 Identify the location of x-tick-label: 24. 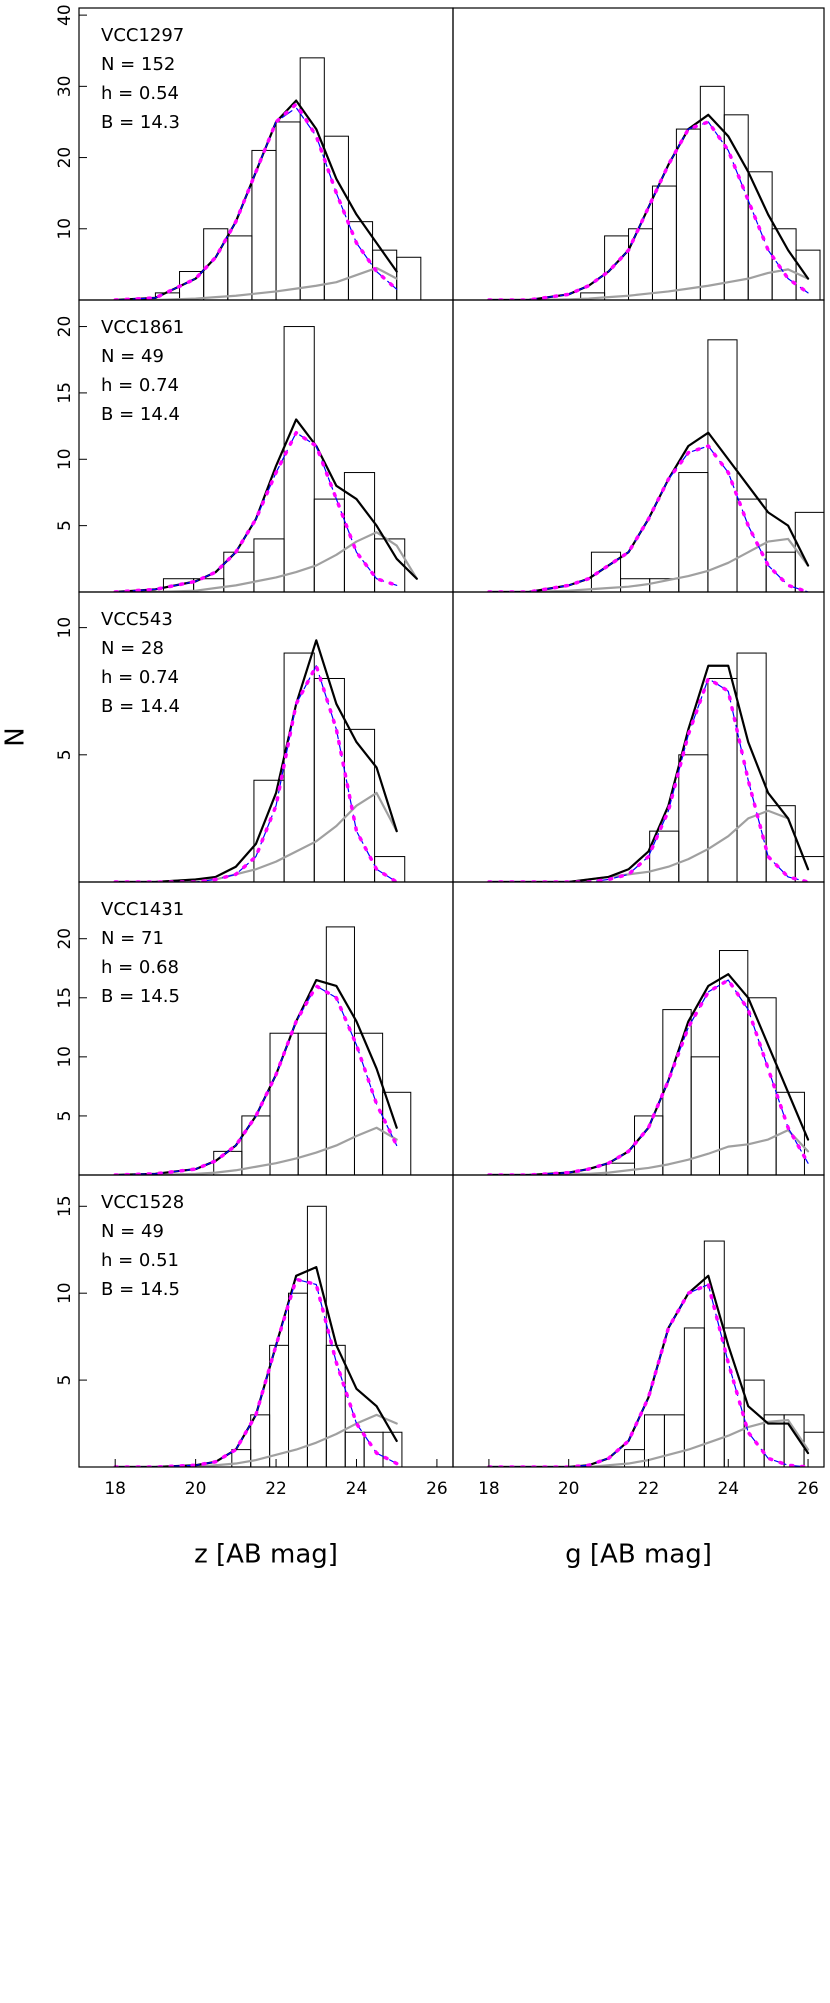
(728, 1489).